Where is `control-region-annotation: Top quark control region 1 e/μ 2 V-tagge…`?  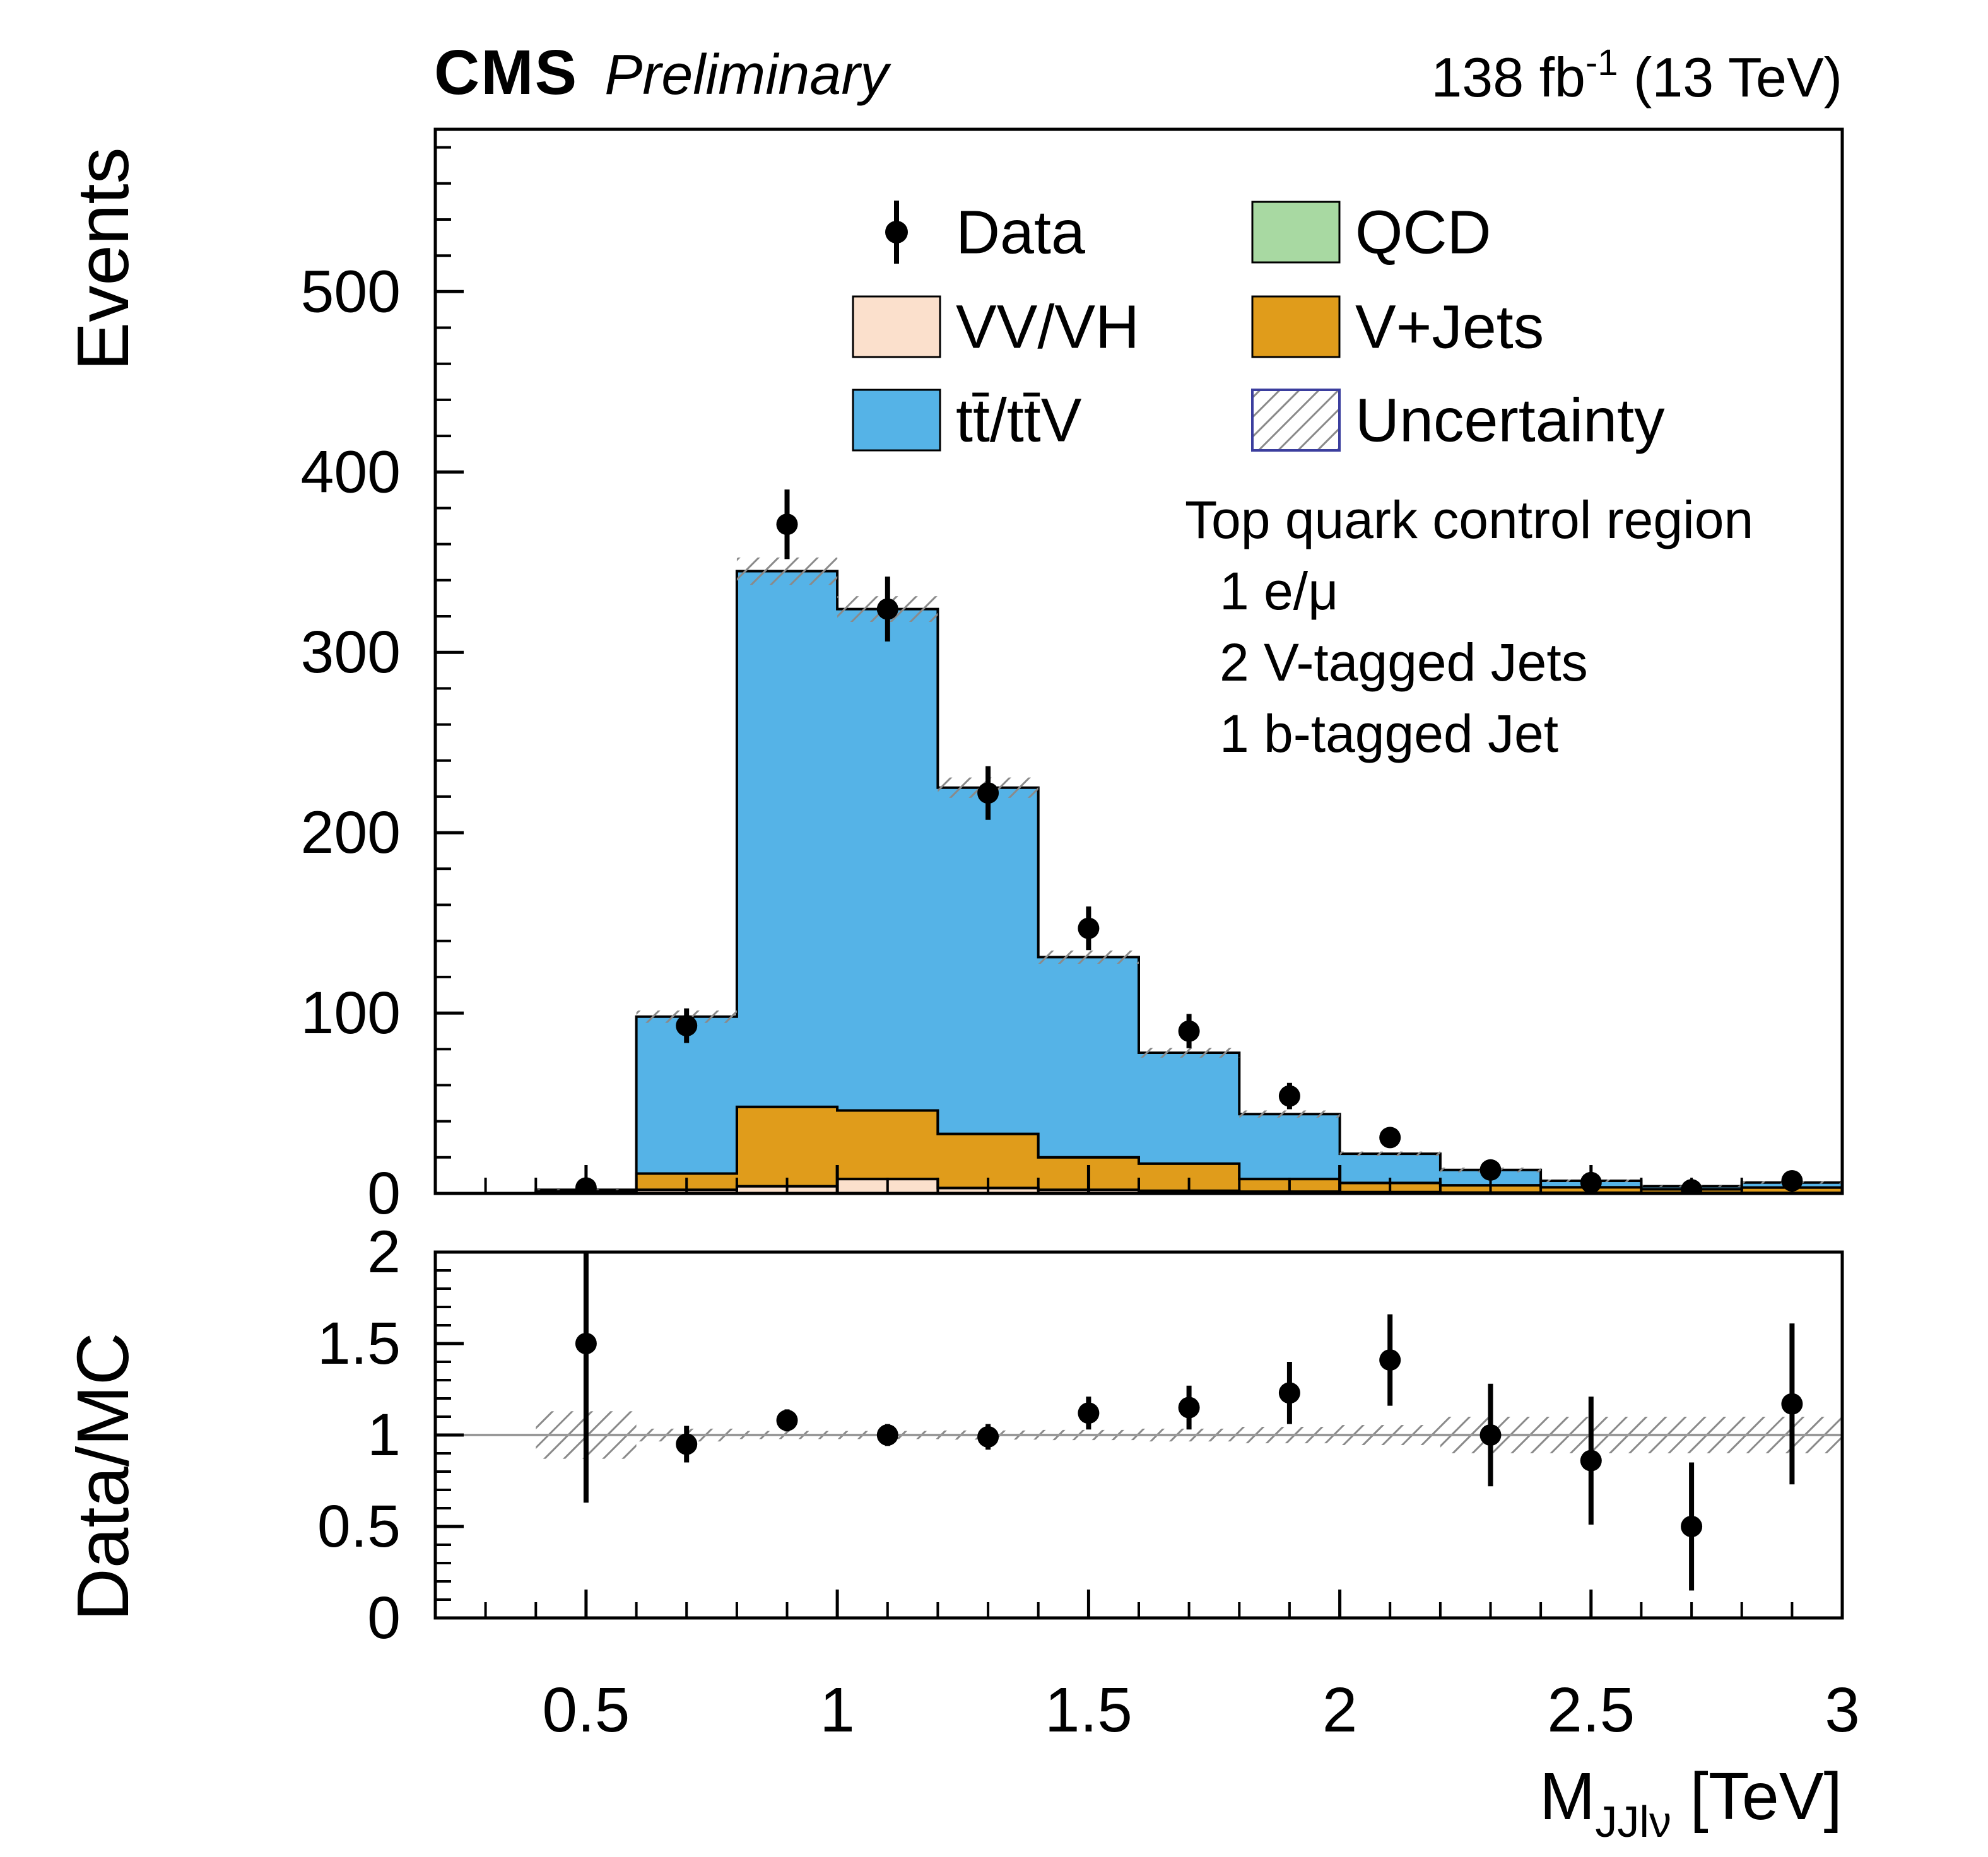
control-region-annotation: Top quark control region 1 e/μ 2 V-tagge… is located at coordinates (1469, 627).